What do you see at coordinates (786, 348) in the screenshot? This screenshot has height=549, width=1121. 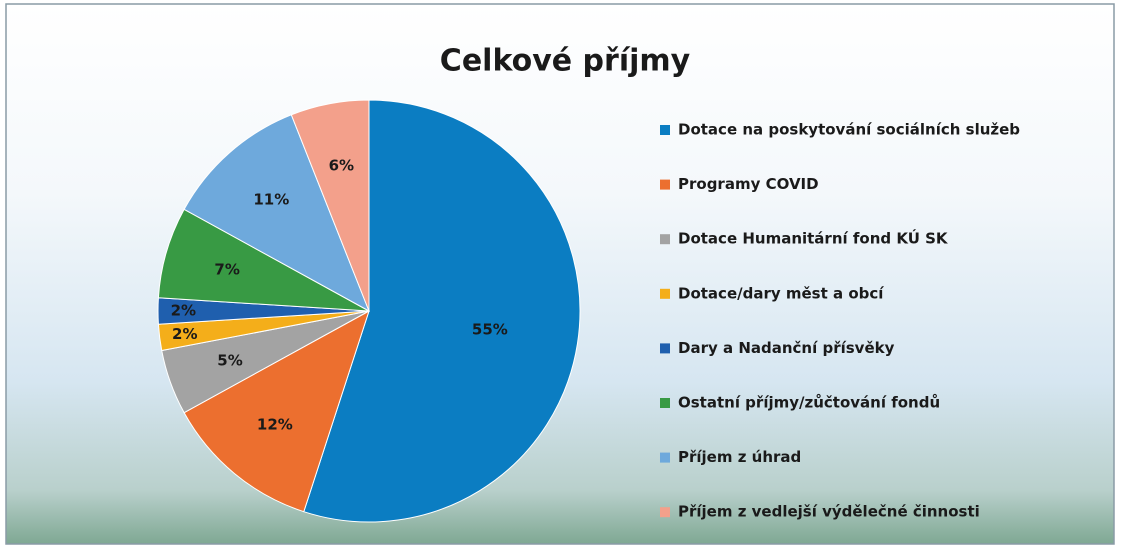 I see `legend-label: Dary a Nadanční přísvěky` at bounding box center [786, 348].